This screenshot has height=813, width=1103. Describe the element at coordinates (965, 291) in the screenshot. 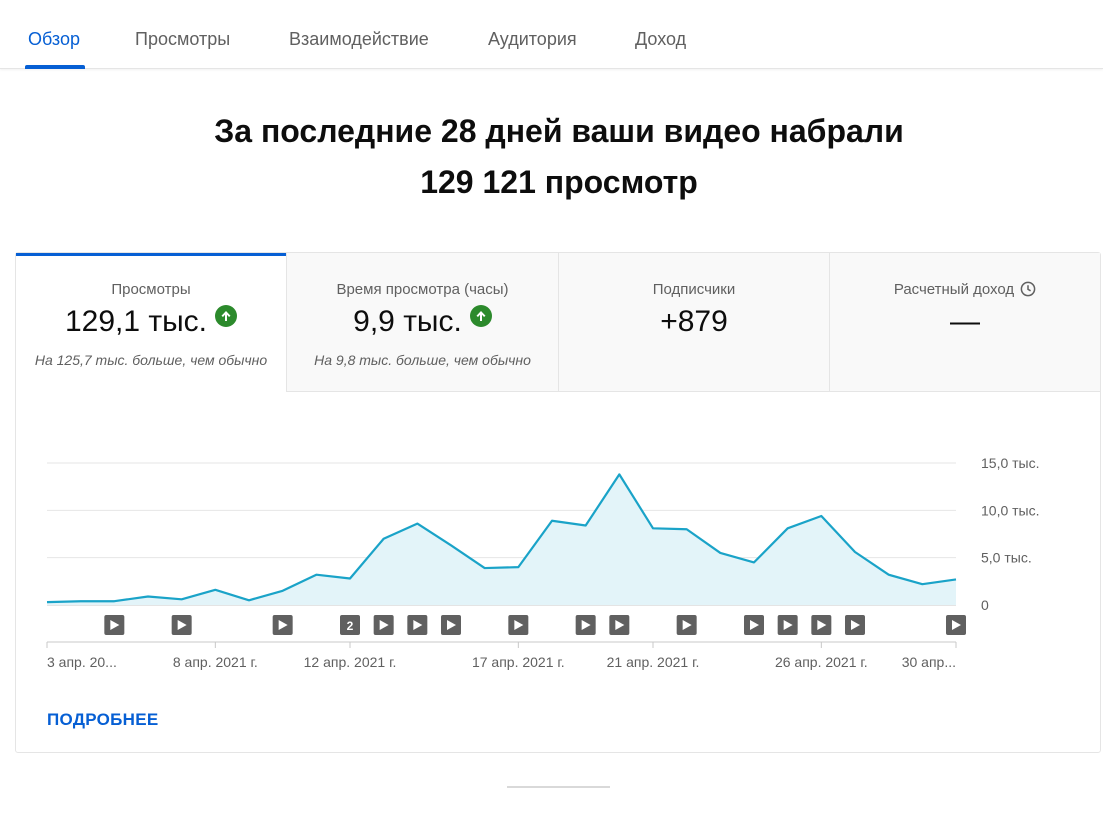

I see `metric-label: Расчетный доход` at that location.